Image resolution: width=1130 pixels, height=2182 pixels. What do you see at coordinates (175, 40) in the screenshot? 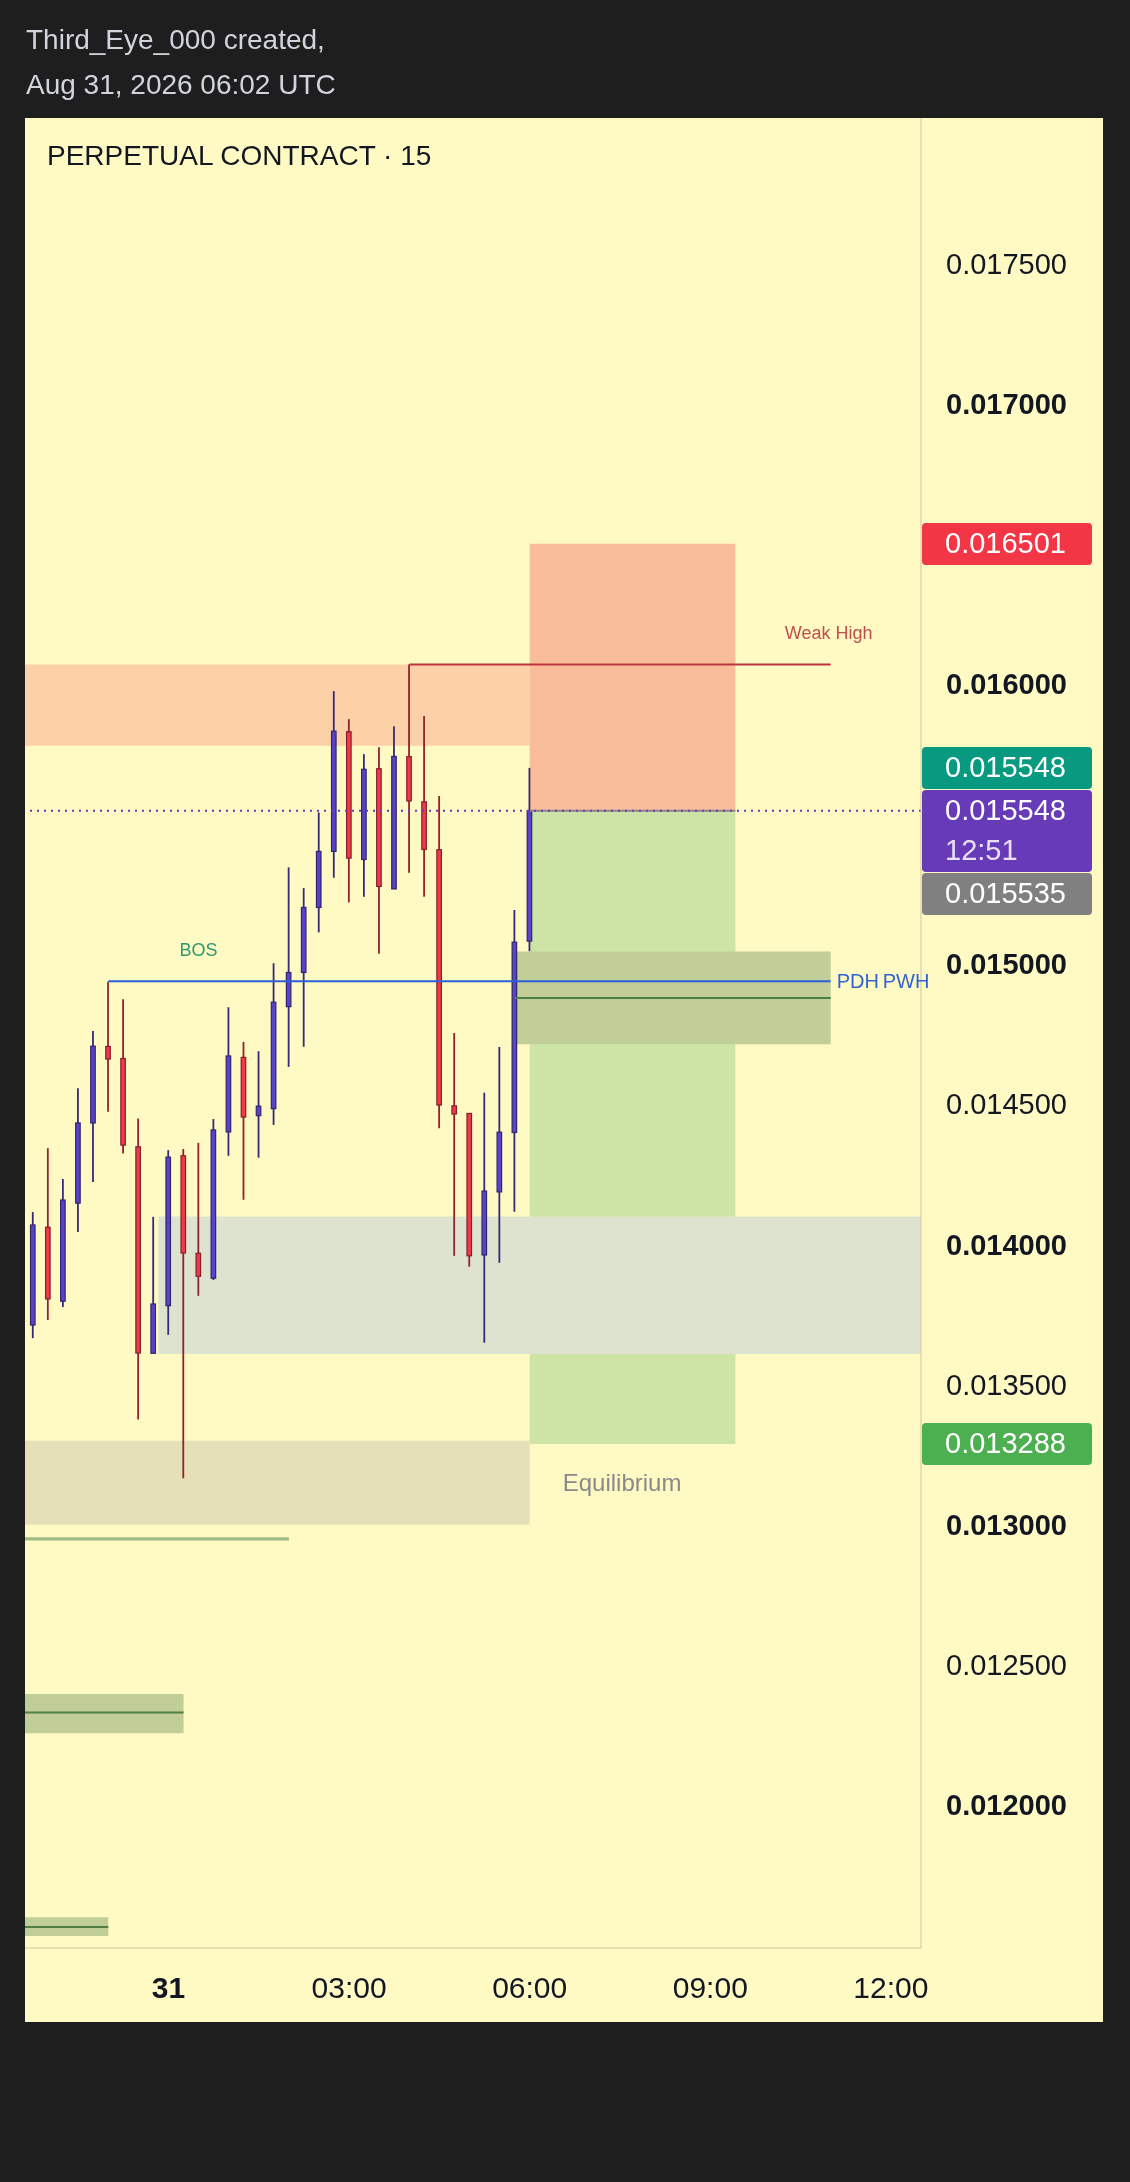
I see `text: Third_Eye_000 created,` at bounding box center [175, 40].